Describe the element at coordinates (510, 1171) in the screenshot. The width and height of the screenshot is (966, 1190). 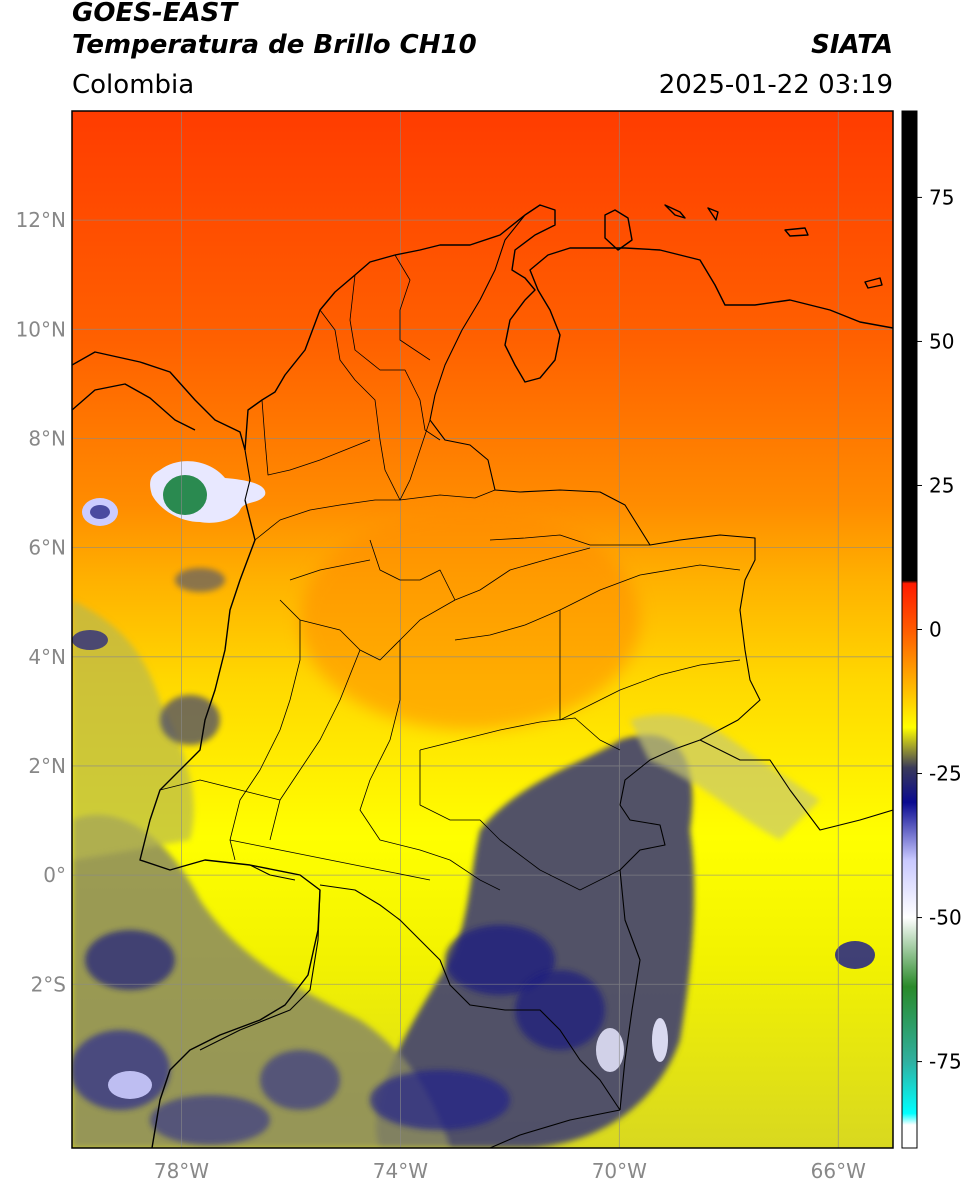
I see `lon-tick-labels: 78°W 74°W 70°W 66°W` at that location.